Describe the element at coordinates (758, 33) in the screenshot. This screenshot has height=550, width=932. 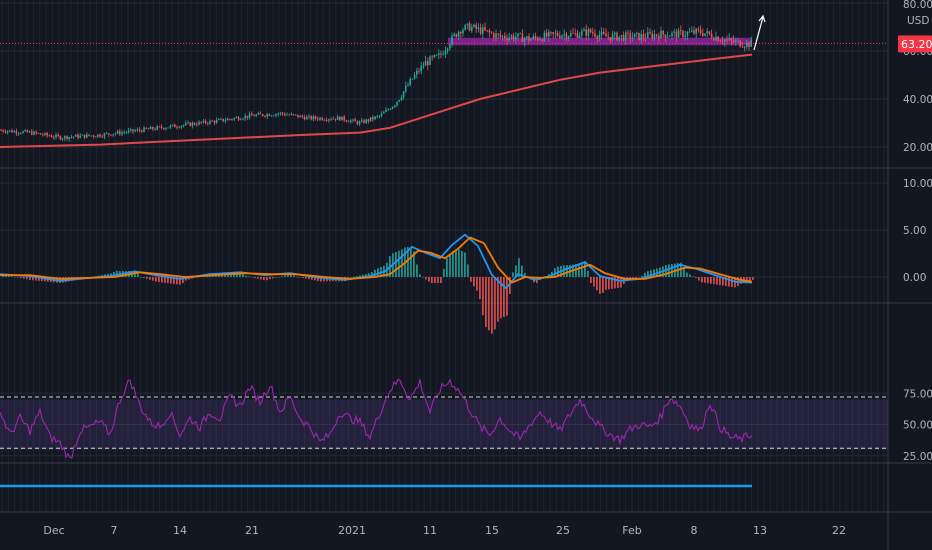
I see `arrow-up-icon` at that location.